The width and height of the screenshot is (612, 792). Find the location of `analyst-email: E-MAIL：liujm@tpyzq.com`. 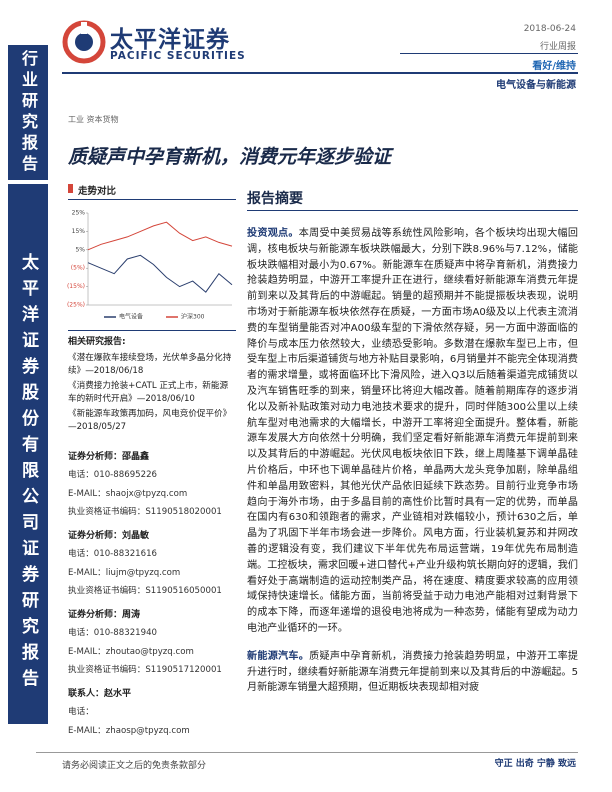

analyst-email: E-MAIL：liujm@tpyzq.com is located at coordinates (124, 572).